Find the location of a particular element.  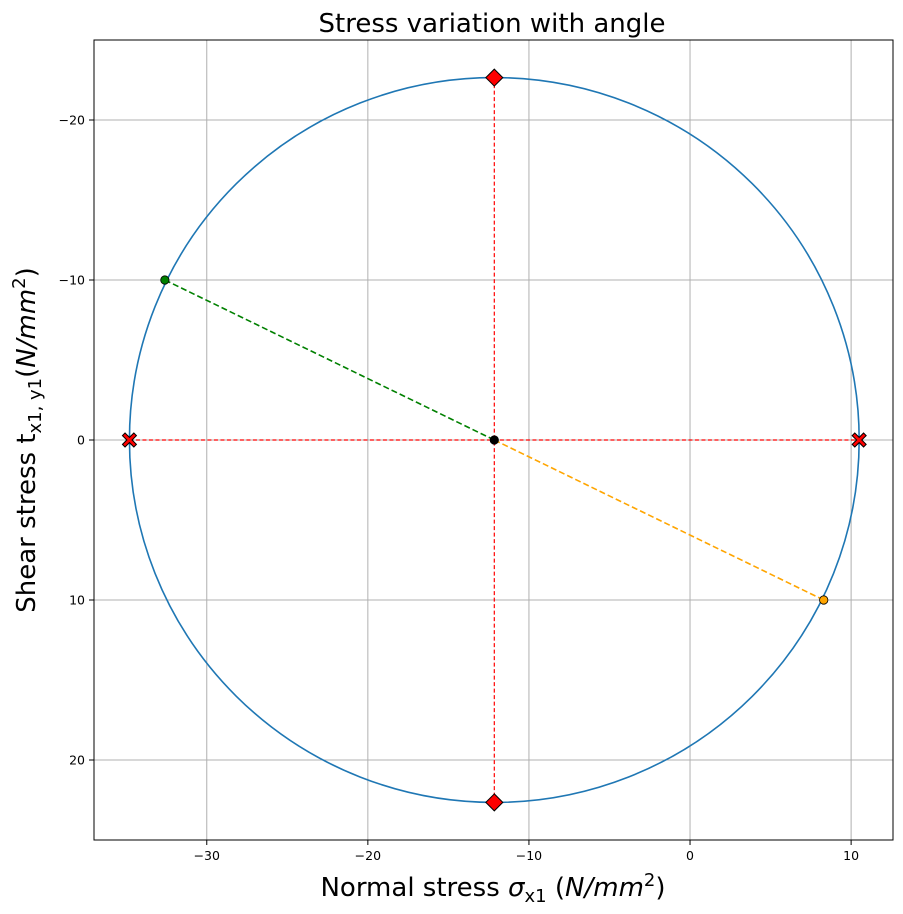

y-tick-label: −10 is located at coordinates (72, 280).